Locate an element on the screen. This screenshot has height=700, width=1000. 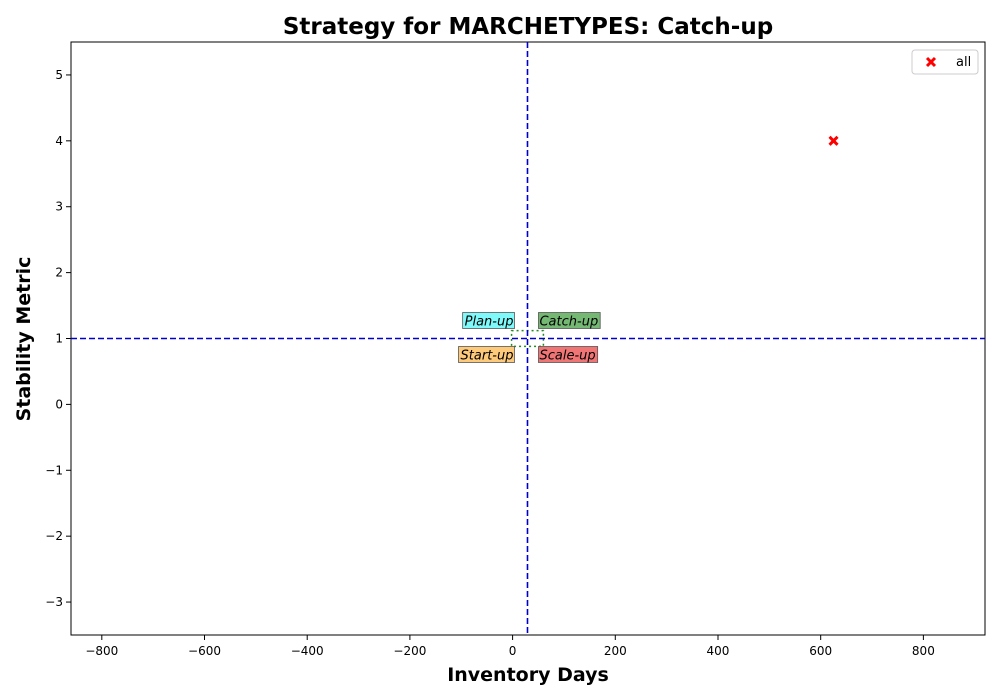
x-tick-label: 600 is located at coordinates (820, 651).